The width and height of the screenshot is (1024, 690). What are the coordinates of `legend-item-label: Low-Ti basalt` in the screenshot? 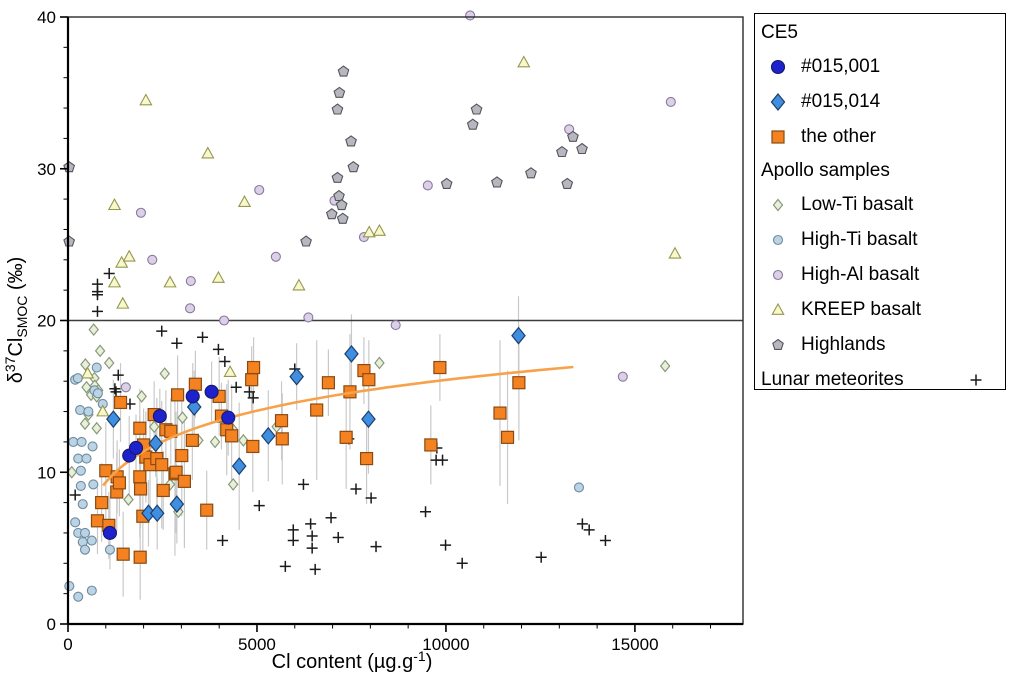 It's located at (857, 204).